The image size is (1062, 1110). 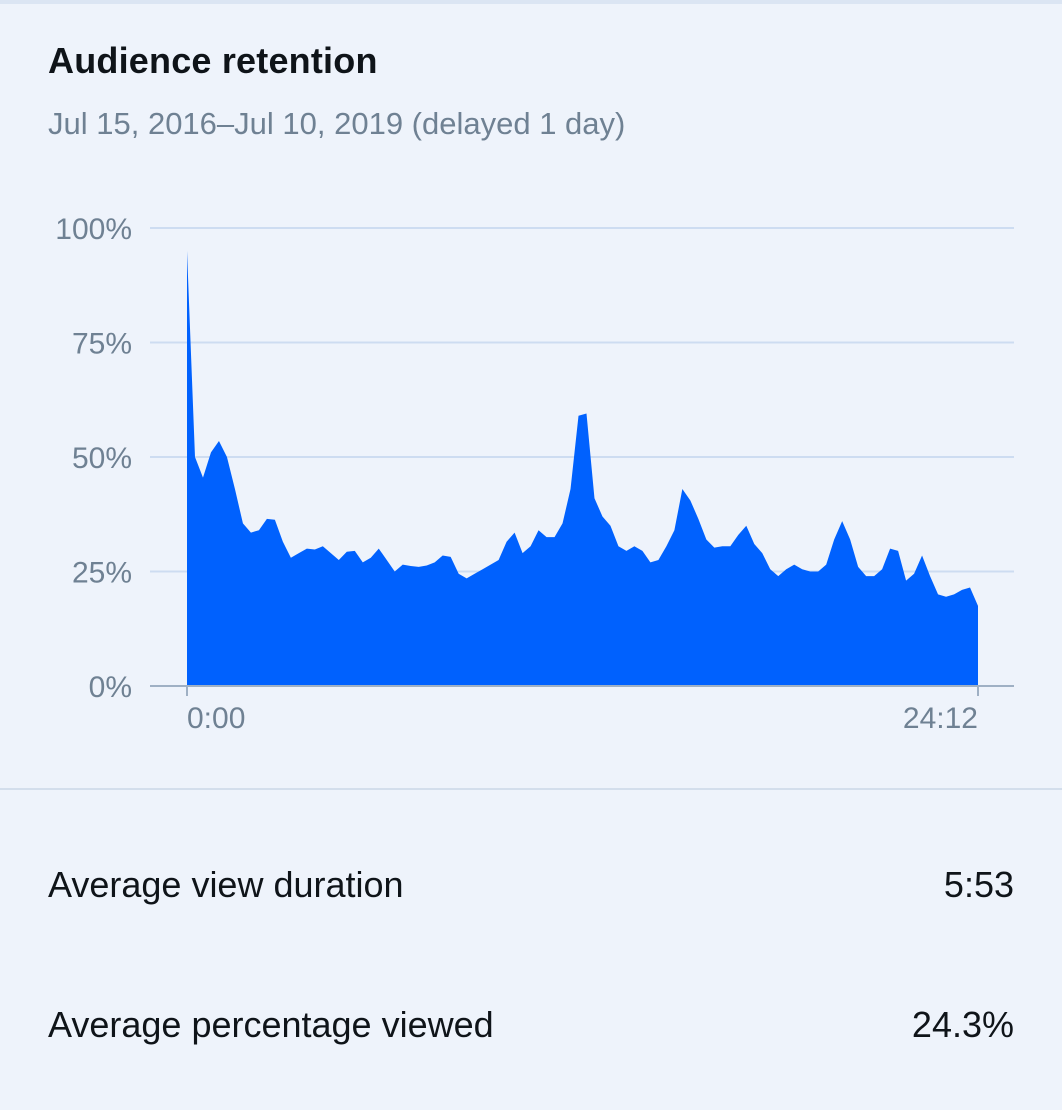 I want to click on metric-value-average-percentage-viewed: 24.3%, so click(x=962, y=1024).